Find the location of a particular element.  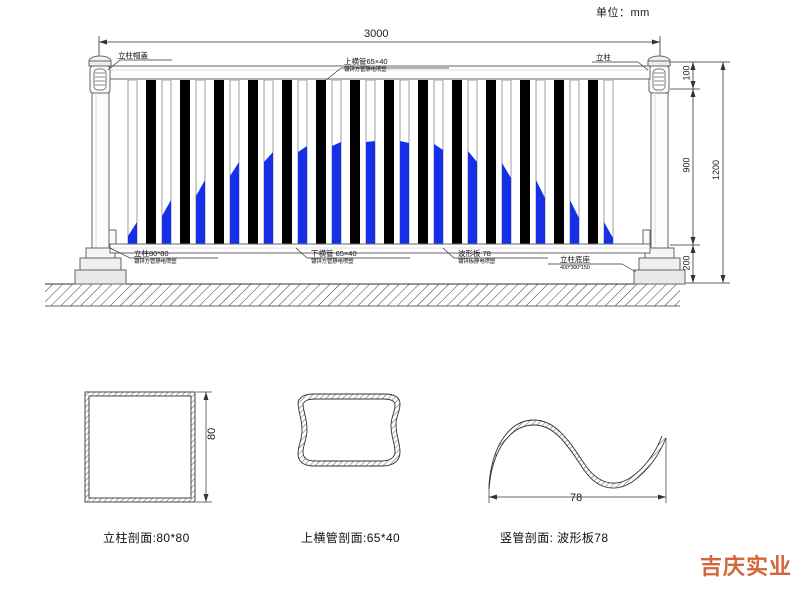

callout-base-plate-sub: 400*300*150 is located at coordinates (575, 267).